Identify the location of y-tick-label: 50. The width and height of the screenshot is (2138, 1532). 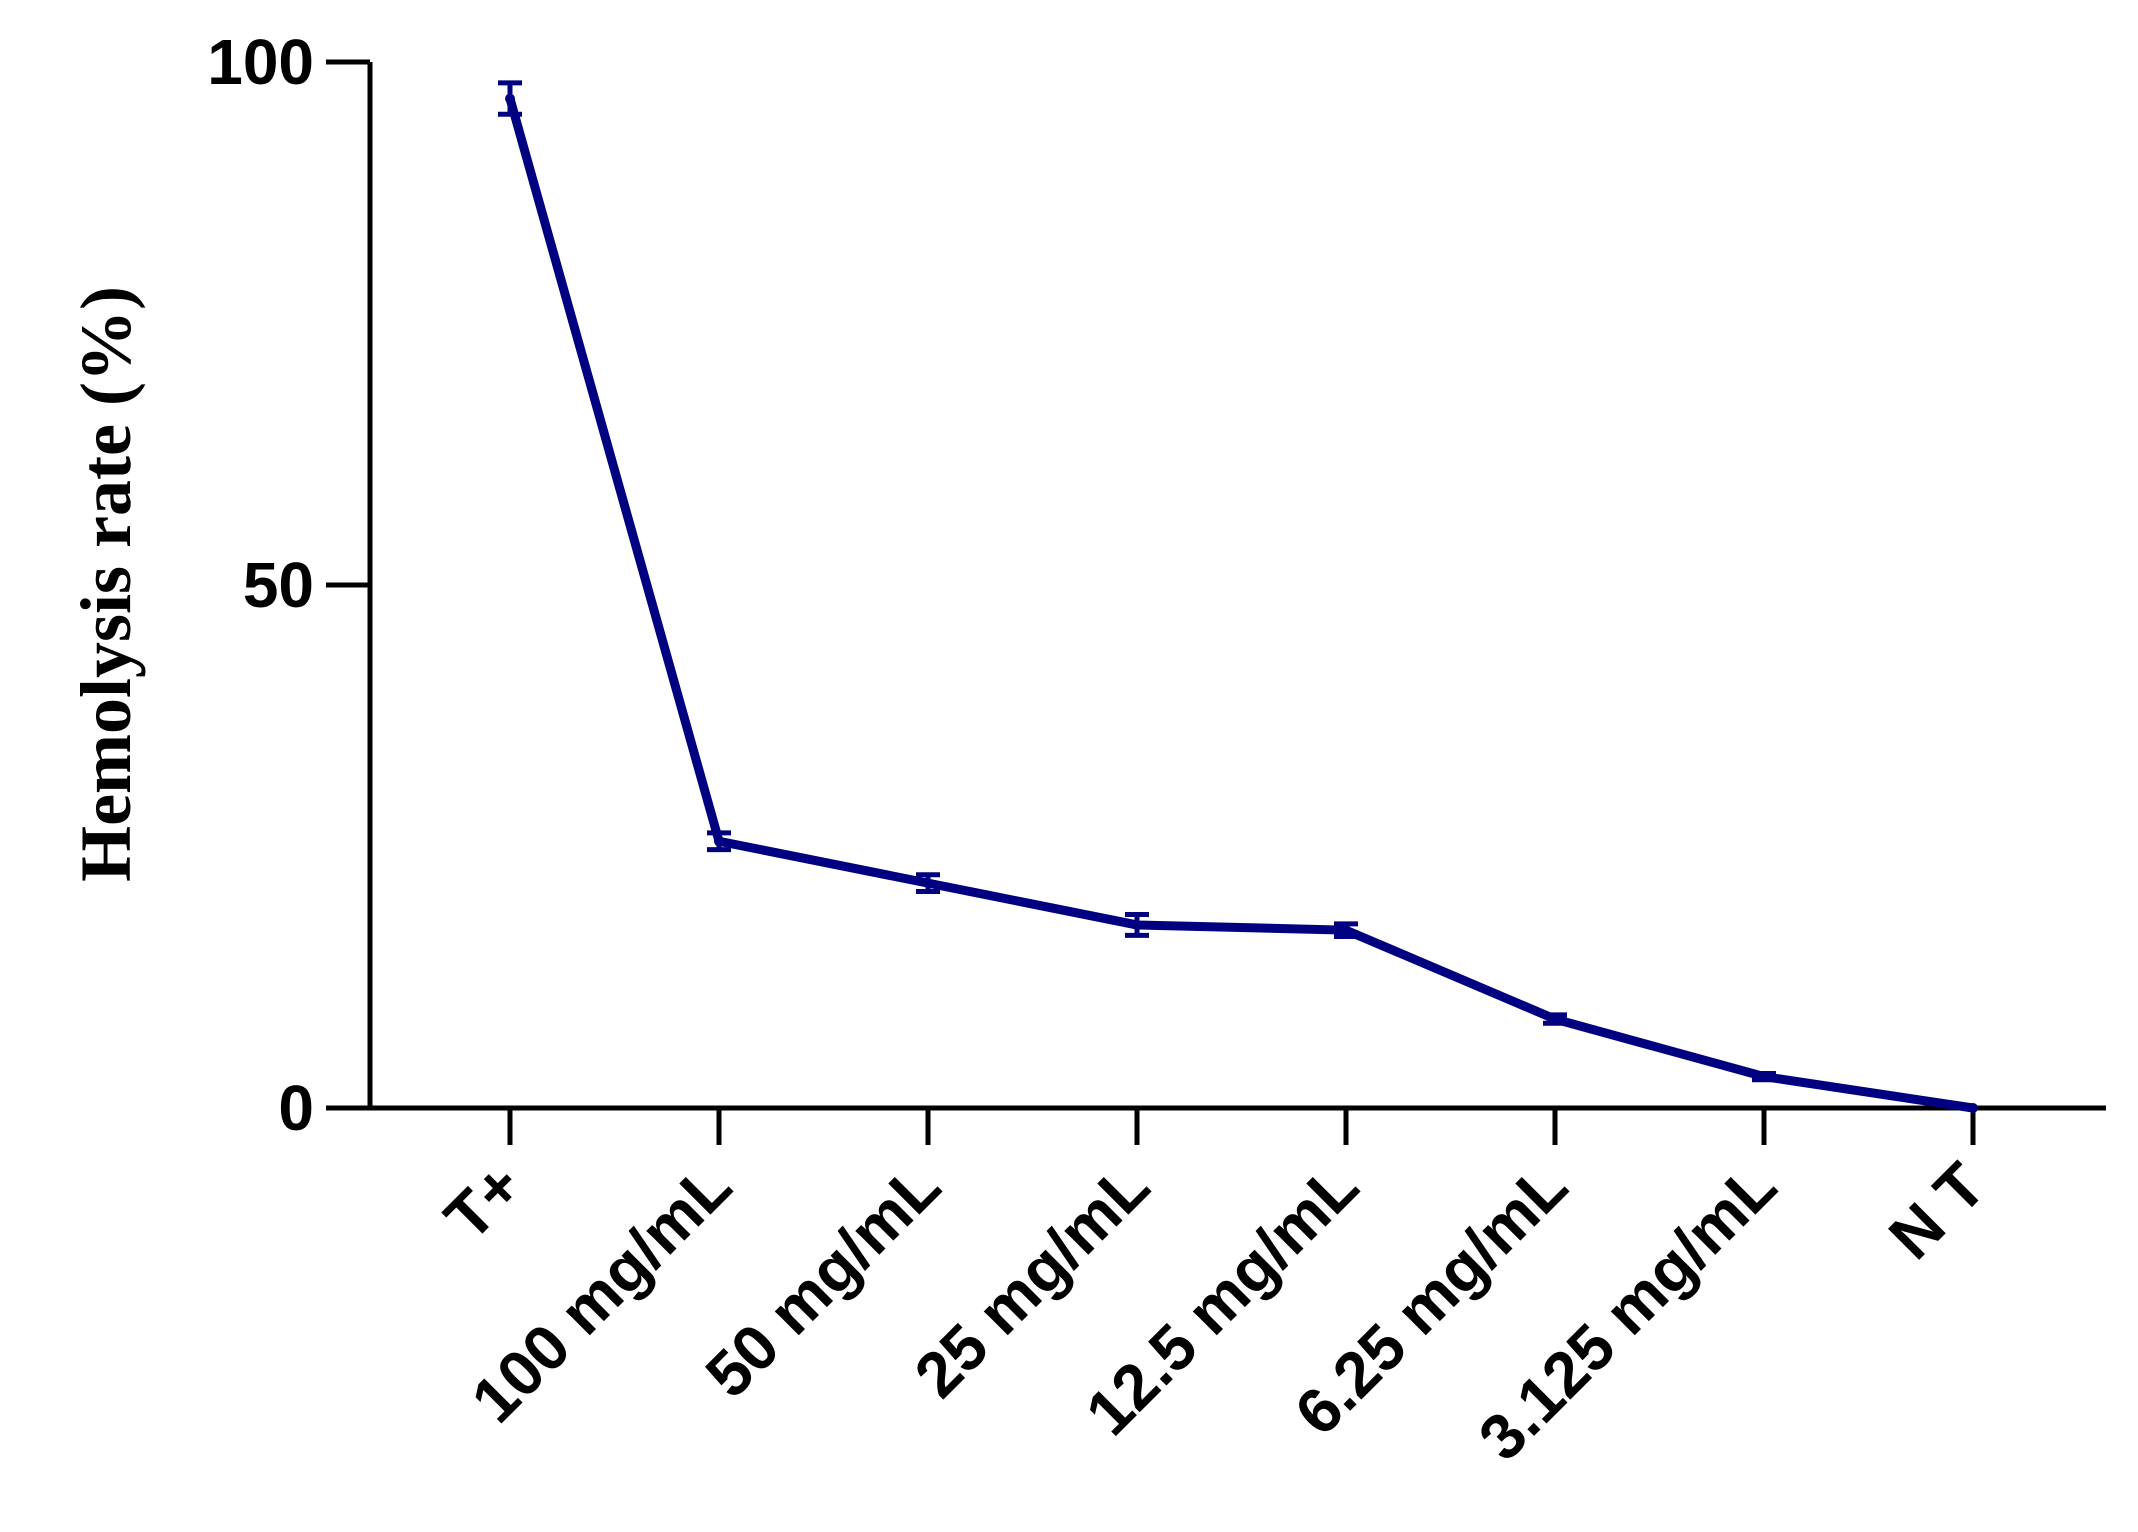
(278, 585).